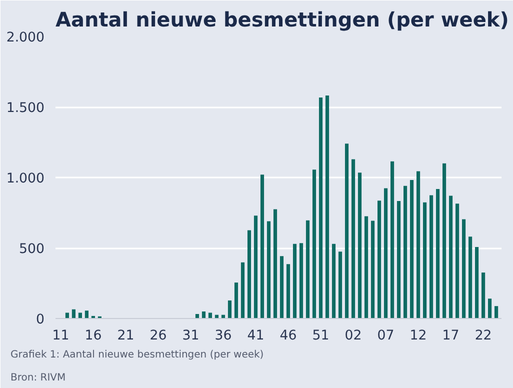  I want to click on x-tick-label: 26, so click(158, 336).